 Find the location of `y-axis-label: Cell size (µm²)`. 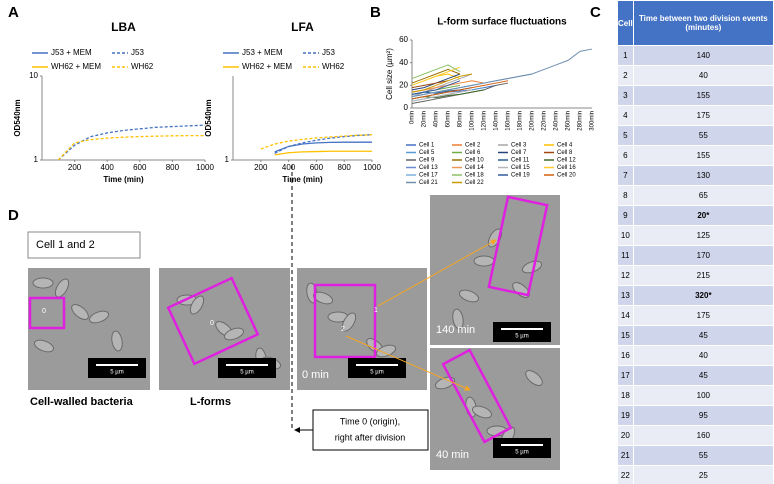

y-axis-label: Cell size (µm²) is located at coordinates (389, 74).